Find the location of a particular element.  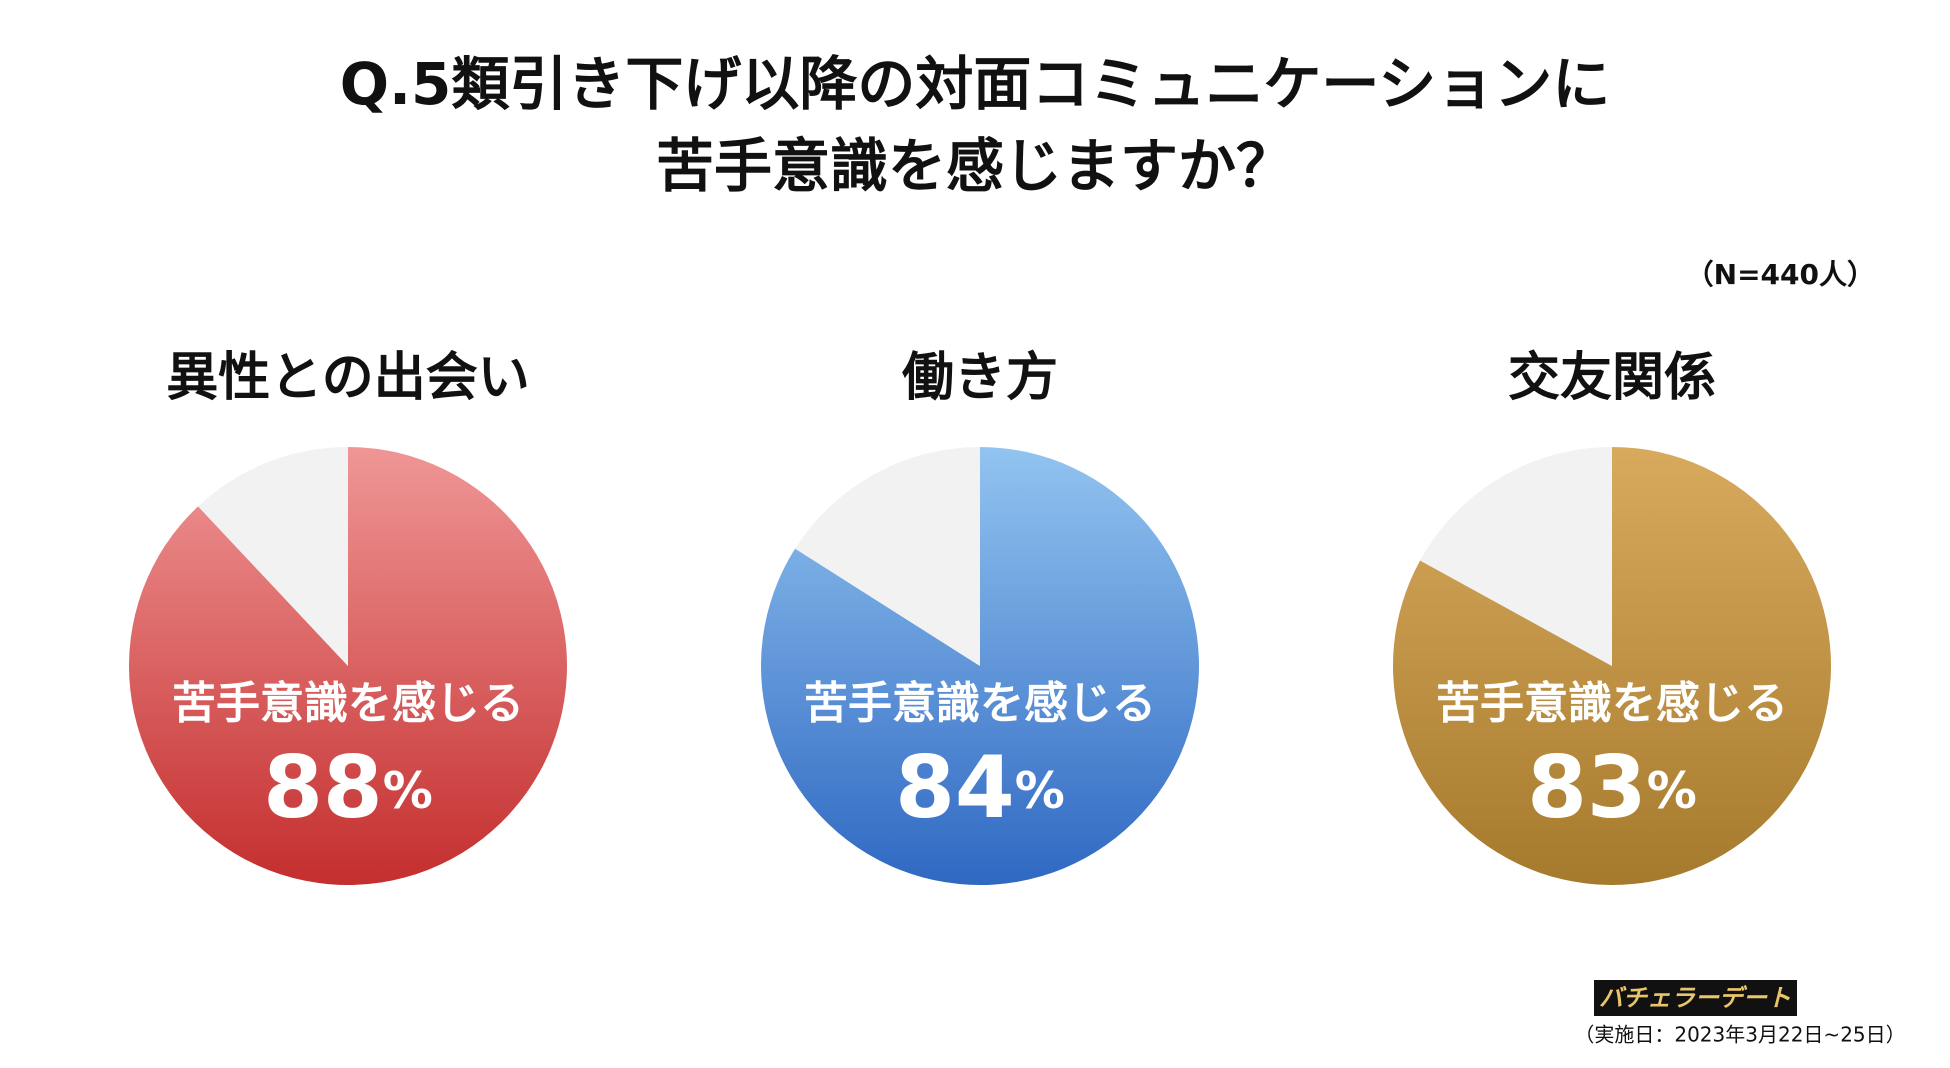

title-line: 苦手意識を感じますか？ is located at coordinates (975, 166).